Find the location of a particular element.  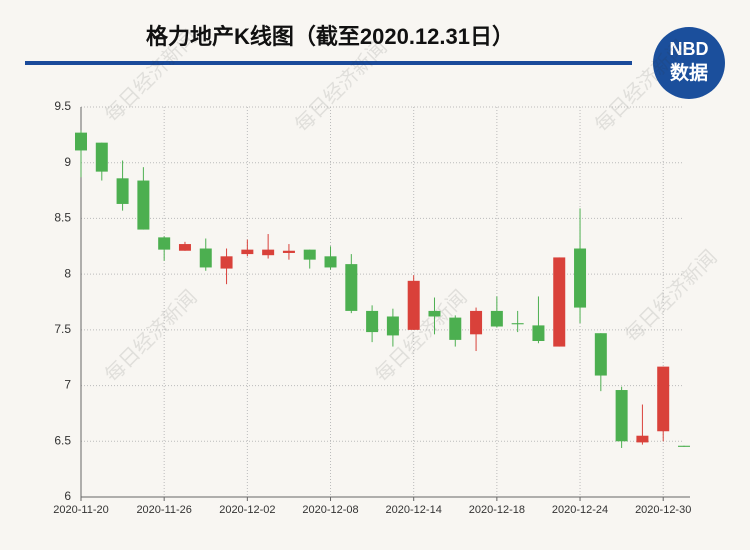

y-tick-label: 9.5 is located at coordinates (62, 106).